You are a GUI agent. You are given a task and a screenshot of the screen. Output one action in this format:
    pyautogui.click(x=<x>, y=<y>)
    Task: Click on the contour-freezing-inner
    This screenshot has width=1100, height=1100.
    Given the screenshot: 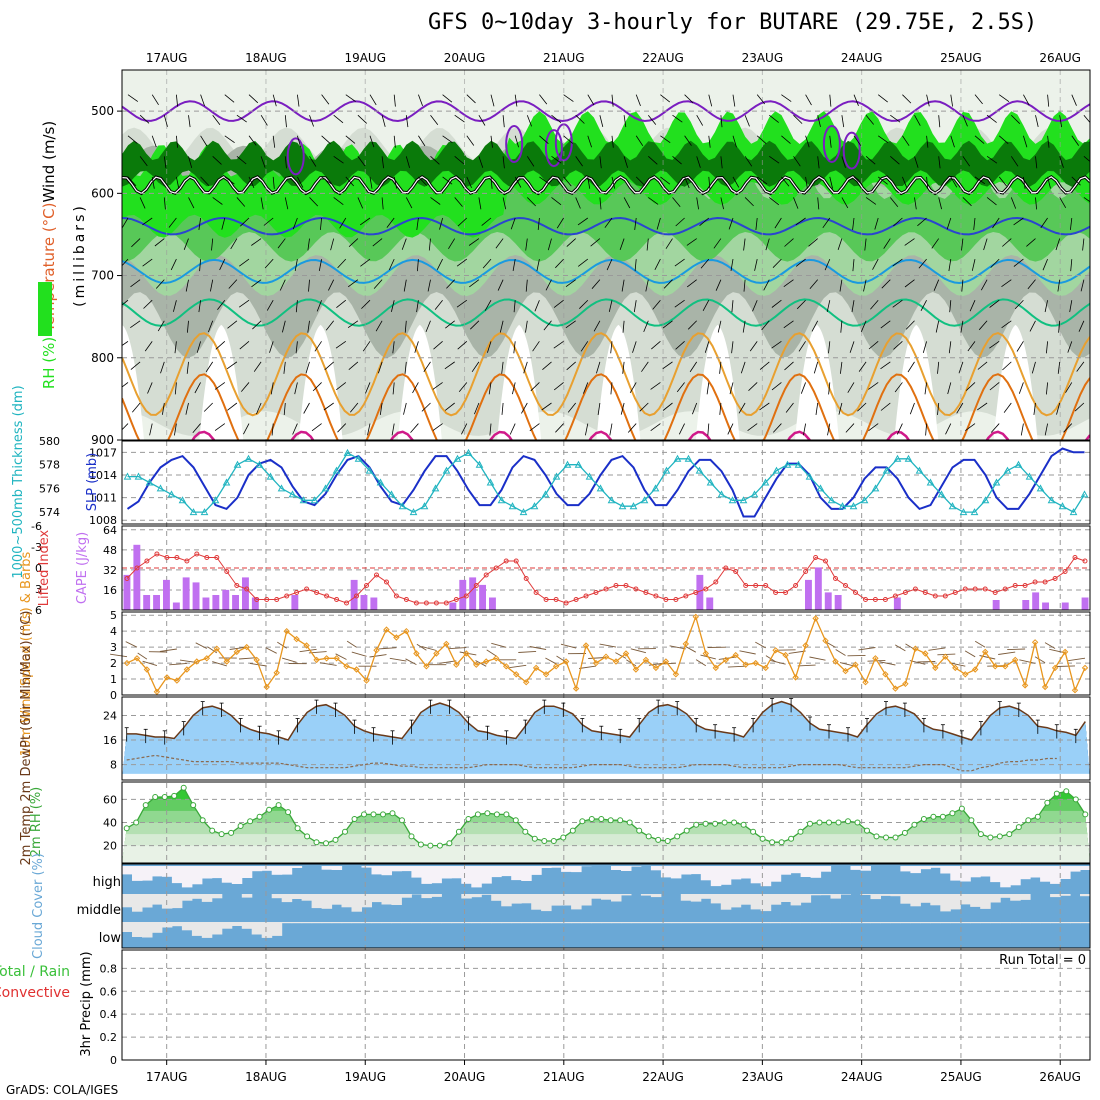 What is the action you would take?
    pyautogui.click(x=606, y=185)
    